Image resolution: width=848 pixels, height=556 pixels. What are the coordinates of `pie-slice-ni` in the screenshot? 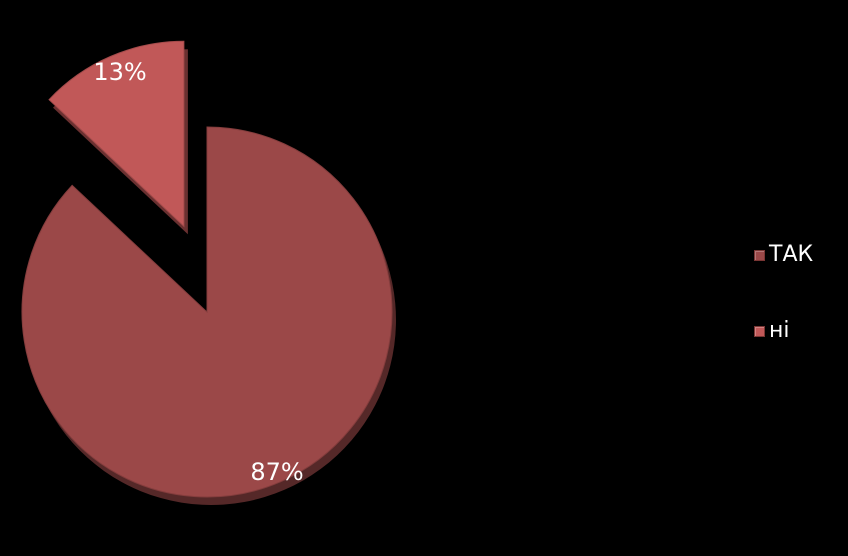 It's located at (116, 134).